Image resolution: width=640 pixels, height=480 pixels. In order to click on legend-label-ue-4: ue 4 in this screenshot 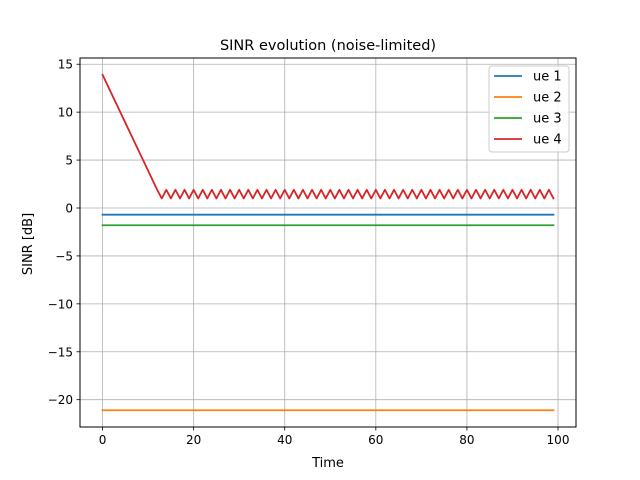, I will do `click(547, 140)`.